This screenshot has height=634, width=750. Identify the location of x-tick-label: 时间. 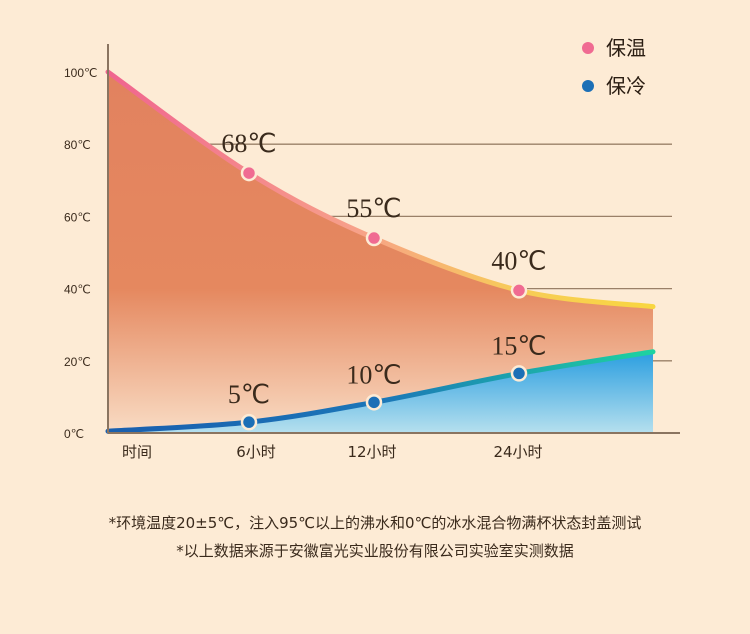
(137, 452).